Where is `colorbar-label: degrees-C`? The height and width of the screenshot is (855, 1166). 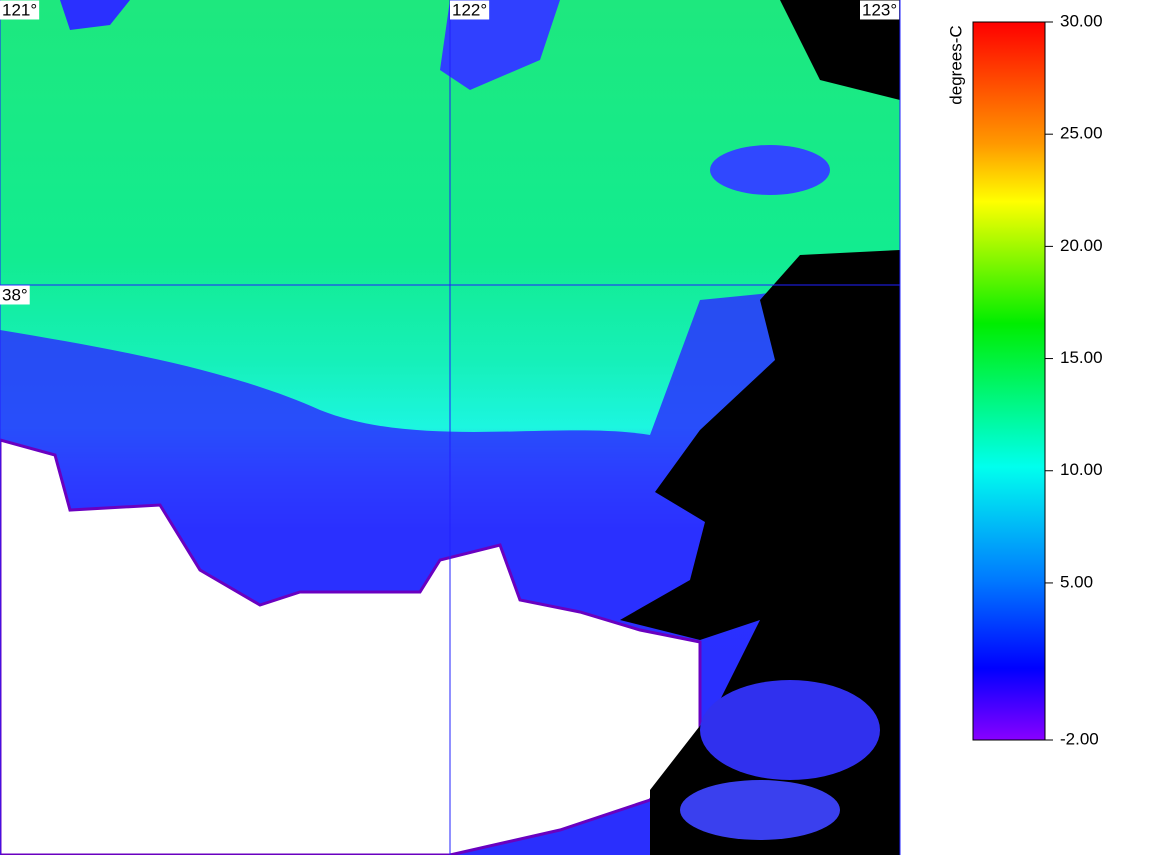
colorbar-label: degrees-C is located at coordinates (955, 64).